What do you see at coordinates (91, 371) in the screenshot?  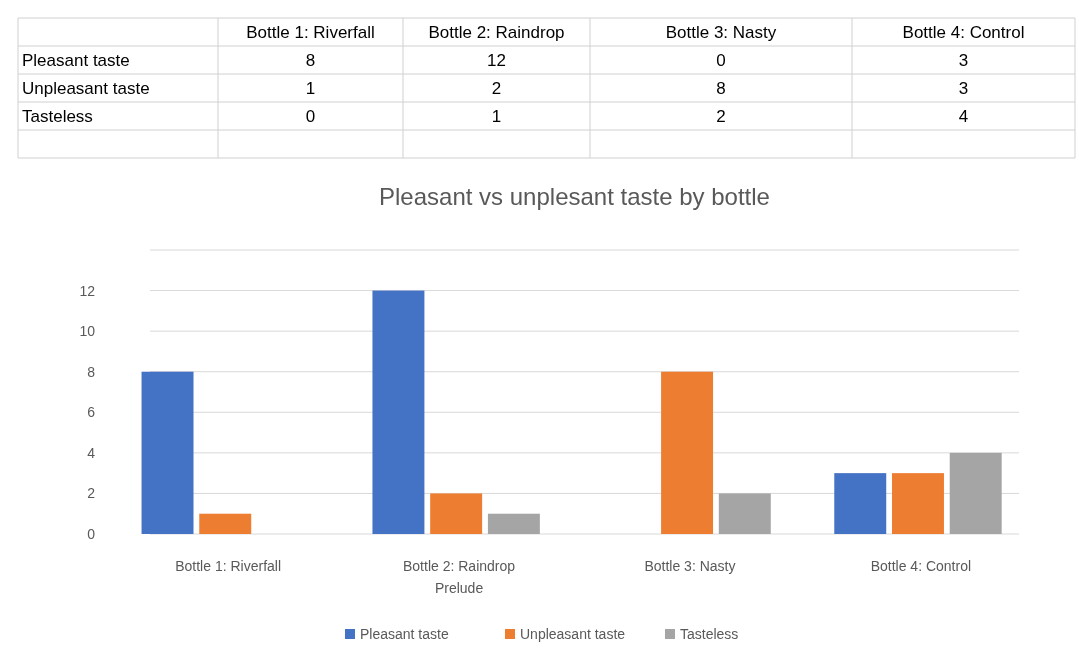 I see `y-tick-label: 8` at bounding box center [91, 371].